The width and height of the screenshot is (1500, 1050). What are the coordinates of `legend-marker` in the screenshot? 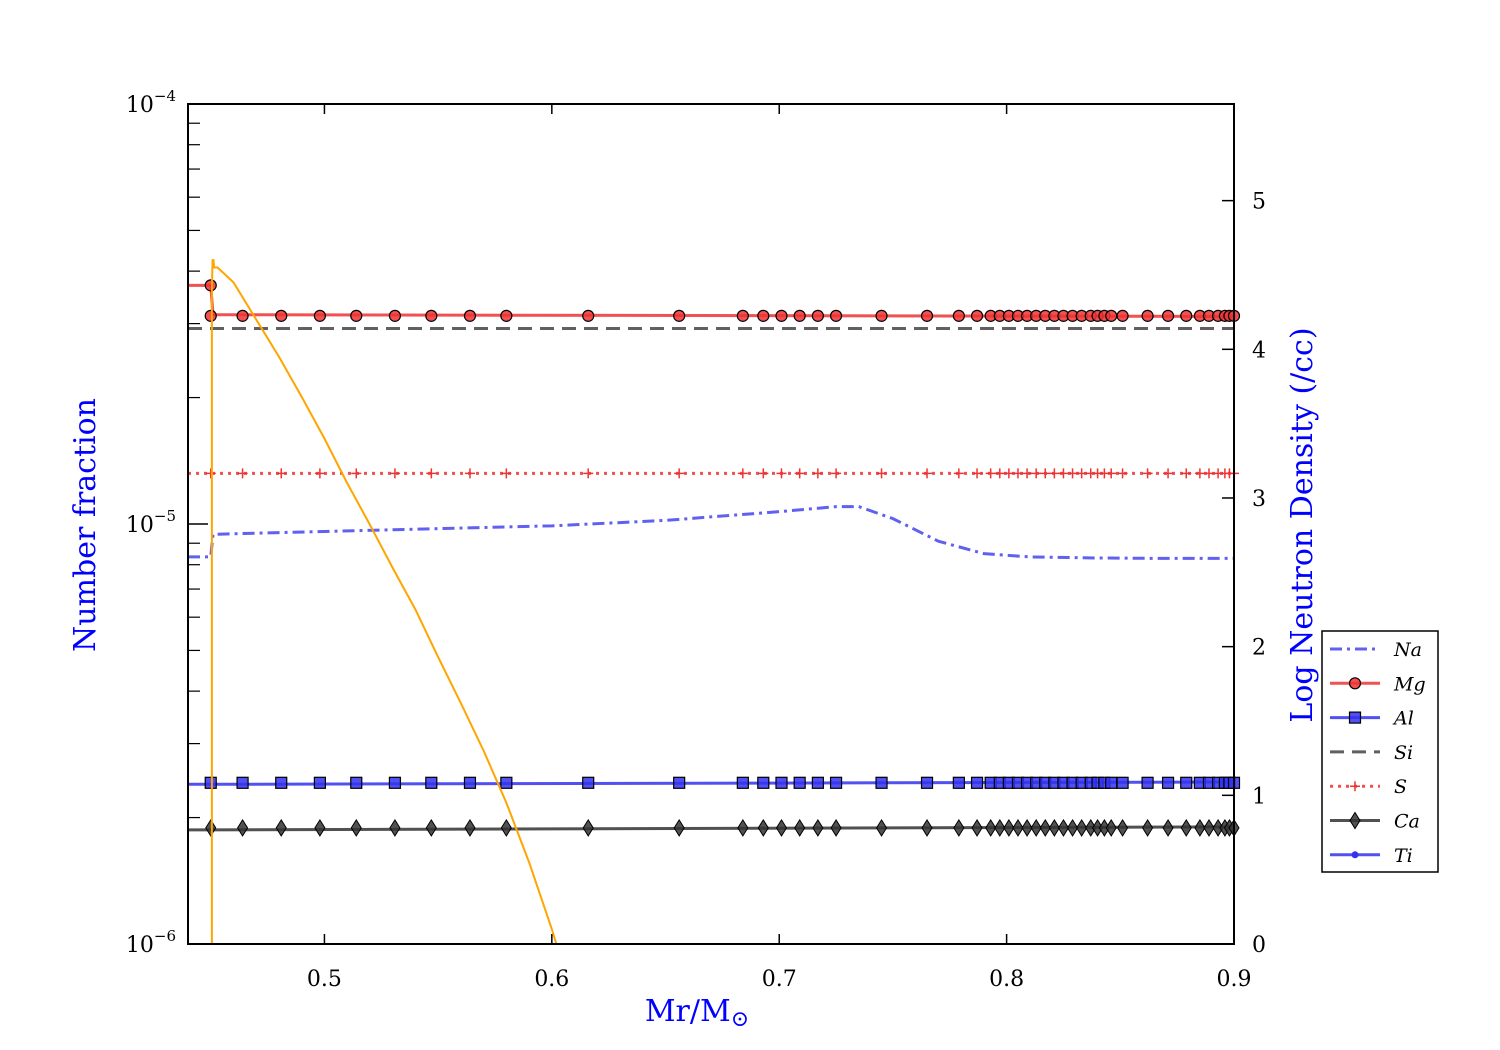 It's located at (1355, 855).